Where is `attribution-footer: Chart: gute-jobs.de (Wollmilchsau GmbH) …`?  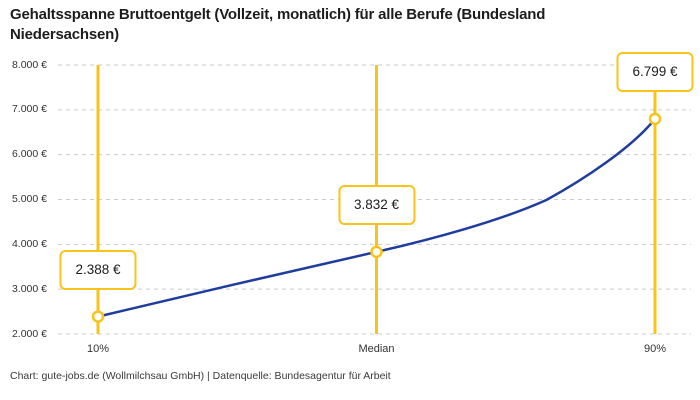
attribution-footer: Chart: gute-jobs.de (Wollmilchsau GmbH) … is located at coordinates (200, 376).